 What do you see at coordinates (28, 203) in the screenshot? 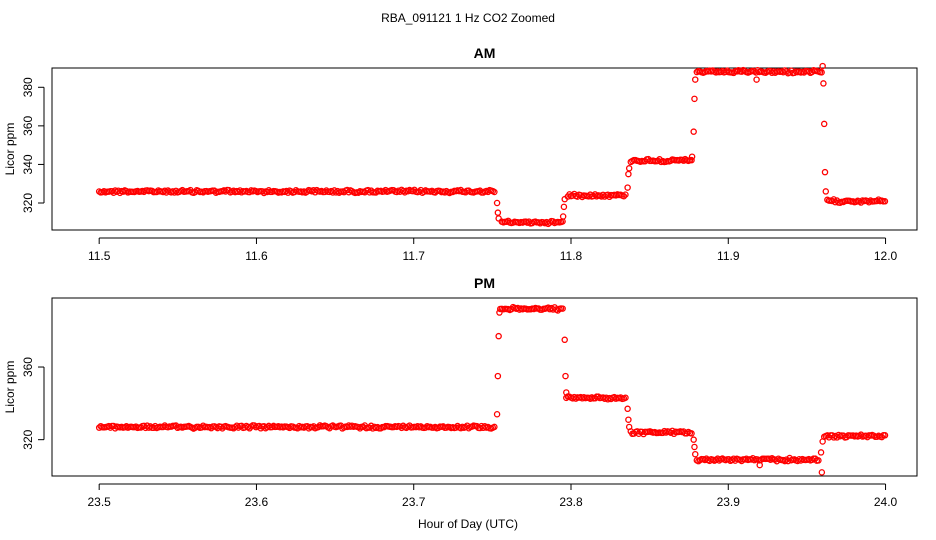
I see `y-tick-label-am: 320` at bounding box center [28, 203].